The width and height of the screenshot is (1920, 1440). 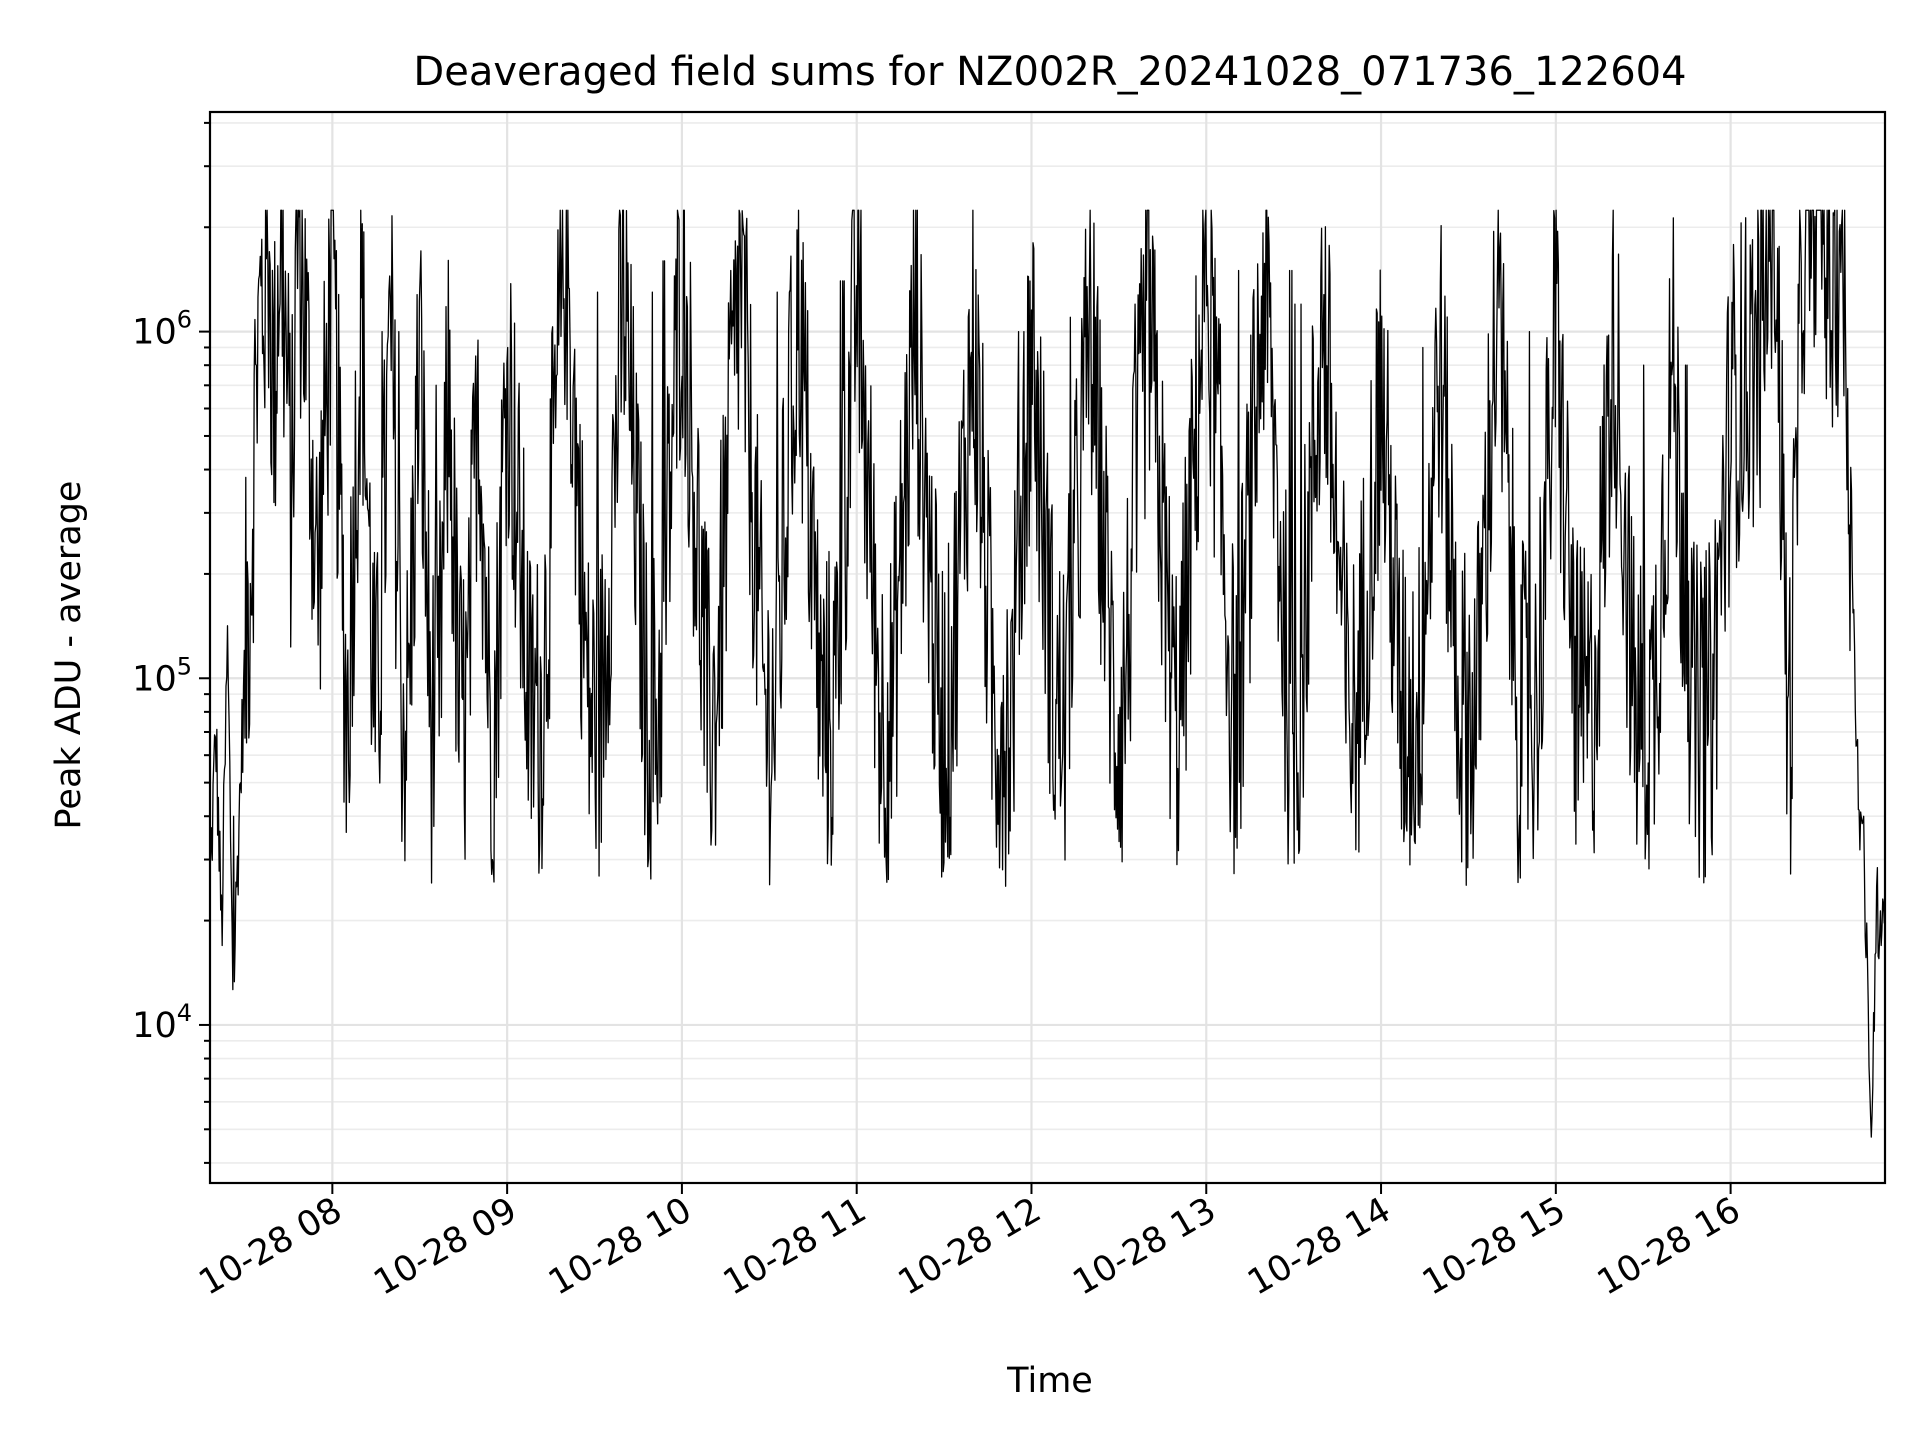 I want to click on y-tick-label: 10⁴, so click(x=162, y=1022).